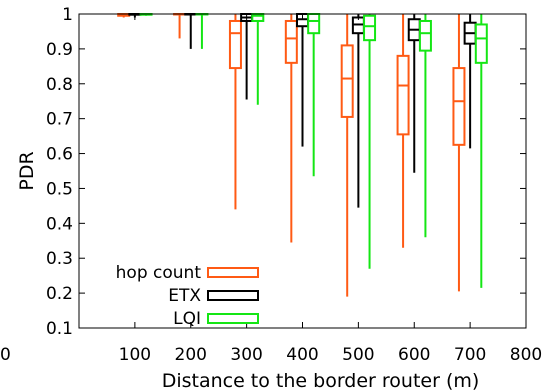 The width and height of the screenshot is (552, 392). Describe the element at coordinates (321, 381) in the screenshot. I see `x-axis-title: Distance to the border router (m)` at that location.